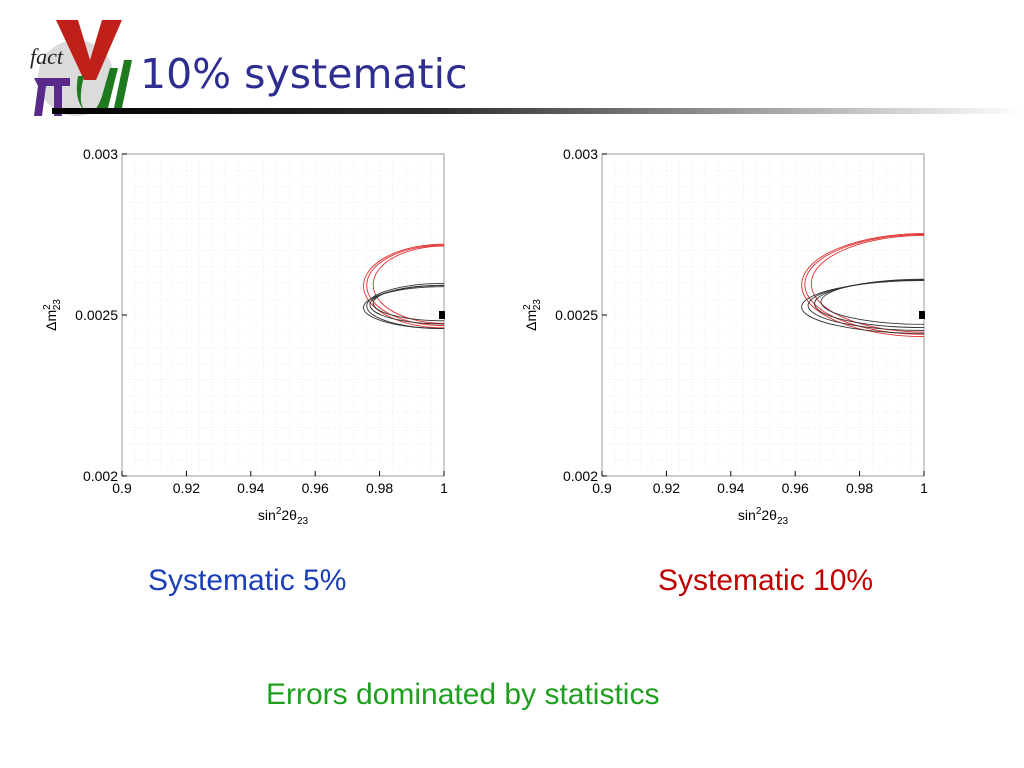 The image size is (1024, 768). I want to click on title-divider, so click(538, 111).